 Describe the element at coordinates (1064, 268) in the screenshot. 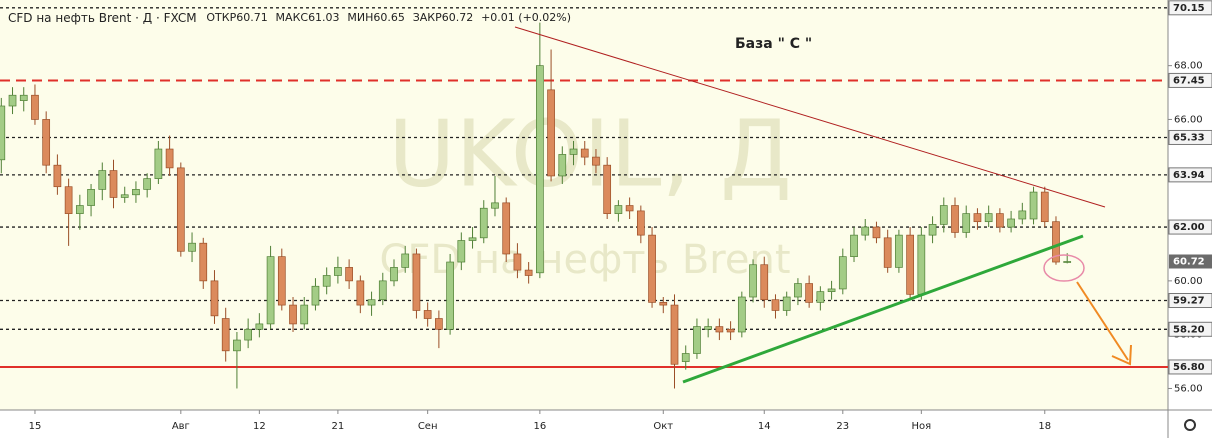

I see `highlight-ellipse` at that location.